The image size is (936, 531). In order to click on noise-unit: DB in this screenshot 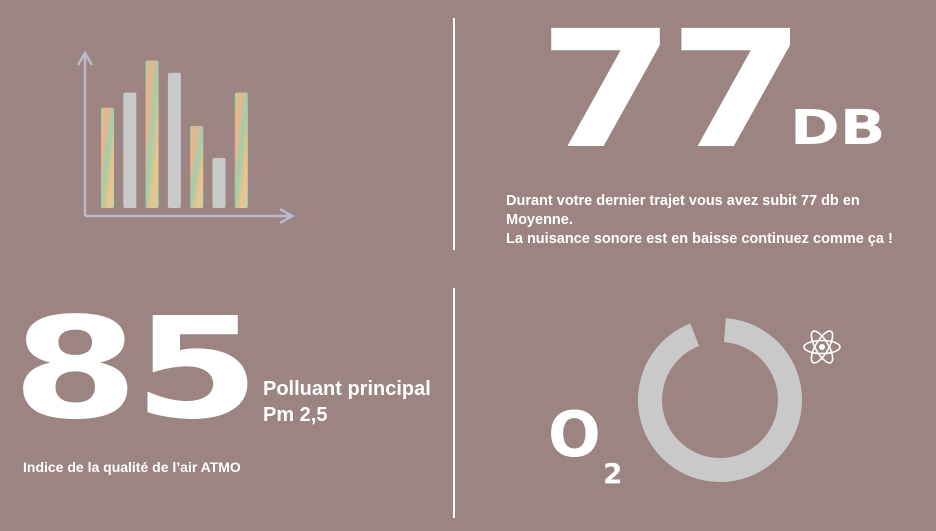, I will do `click(838, 128)`.